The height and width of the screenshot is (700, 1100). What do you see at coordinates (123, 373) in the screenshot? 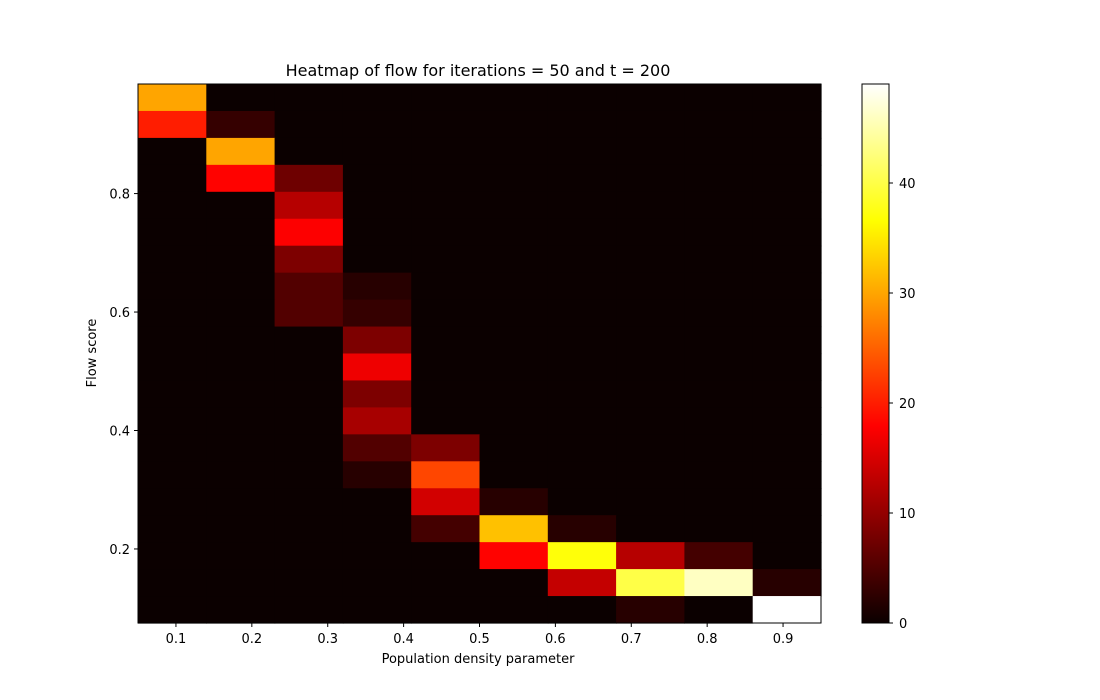
I see `y-axis-ticks: 0.2 0.4 0.6 0.8` at bounding box center [123, 373].